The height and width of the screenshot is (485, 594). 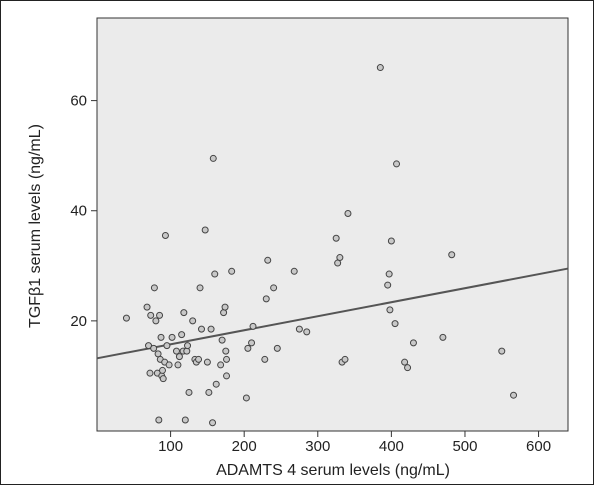 I want to click on x-tick-label: 400, so click(x=391, y=446).